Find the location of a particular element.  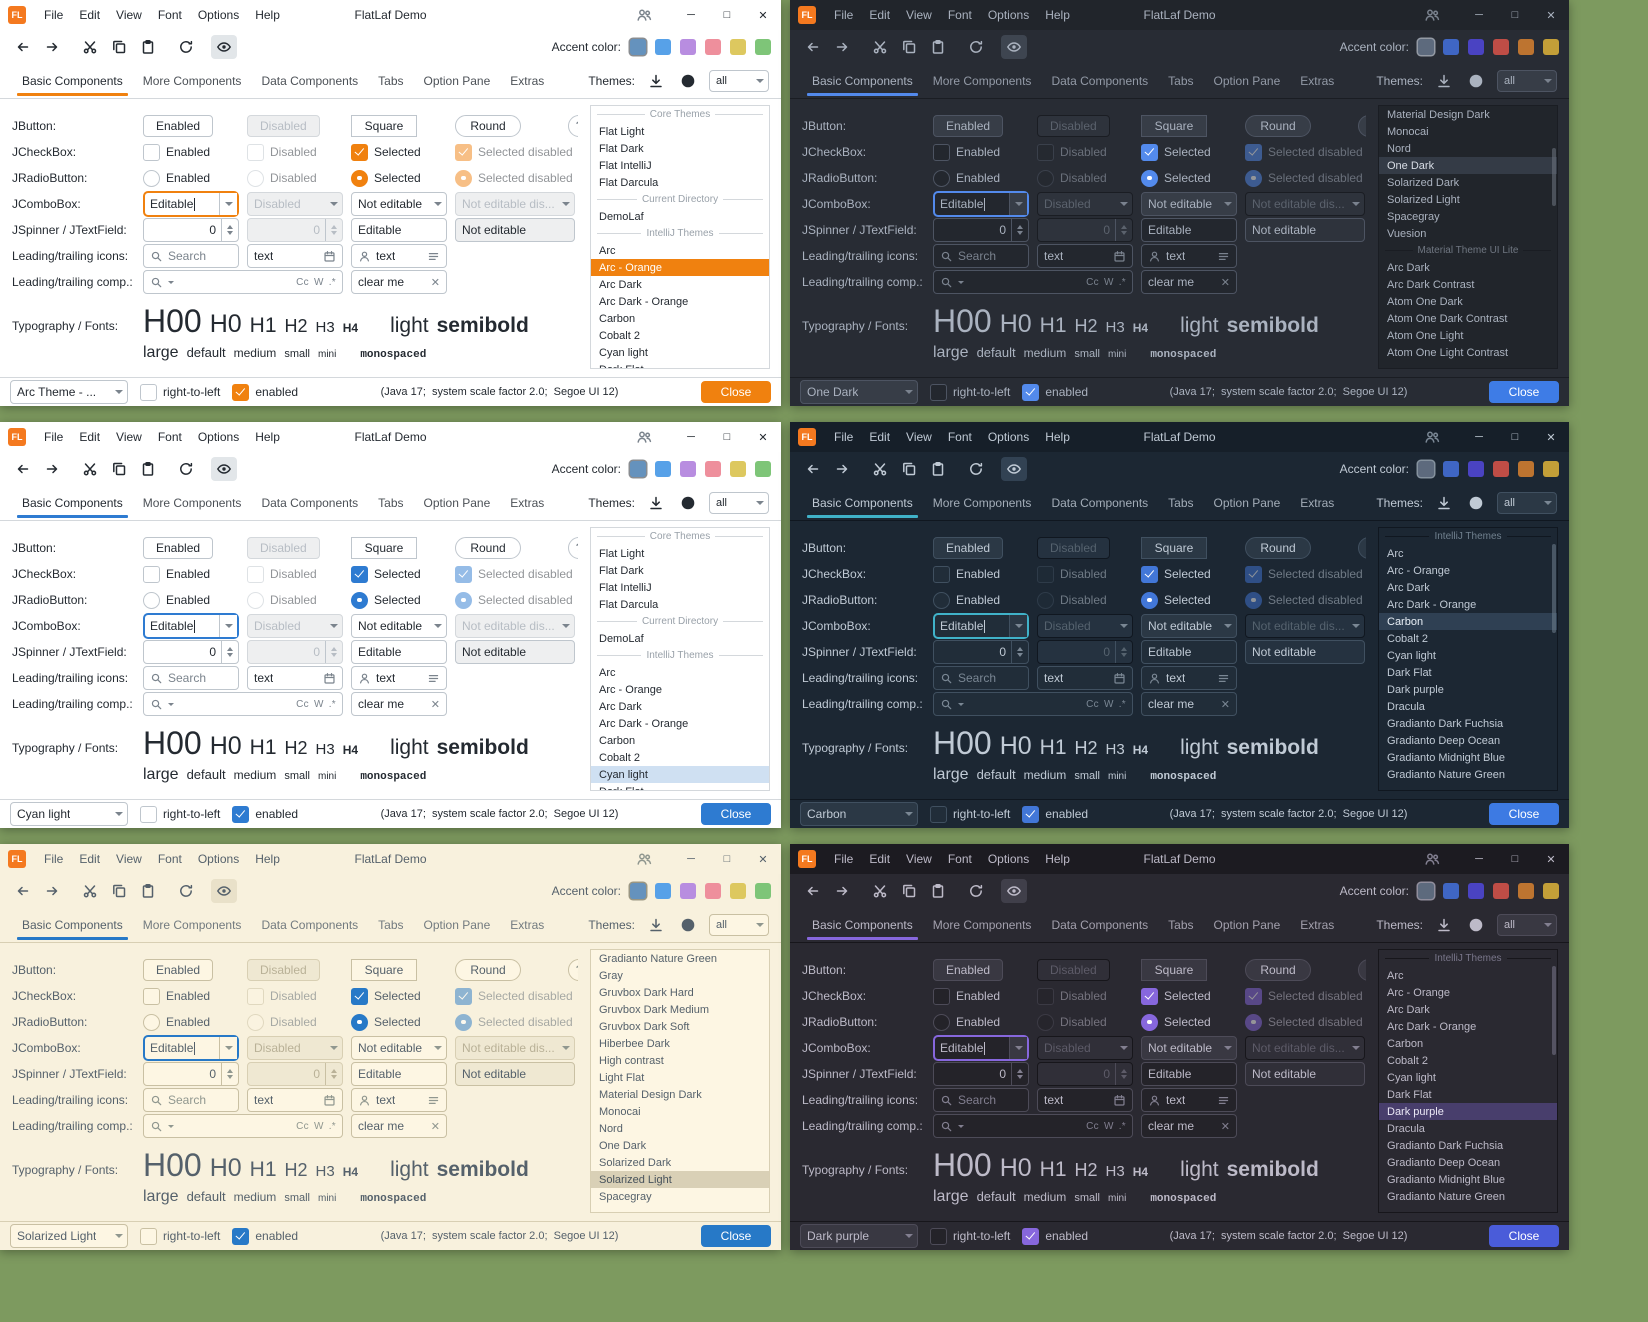

checkbox-enabled: Enabled is located at coordinates (176, 574).